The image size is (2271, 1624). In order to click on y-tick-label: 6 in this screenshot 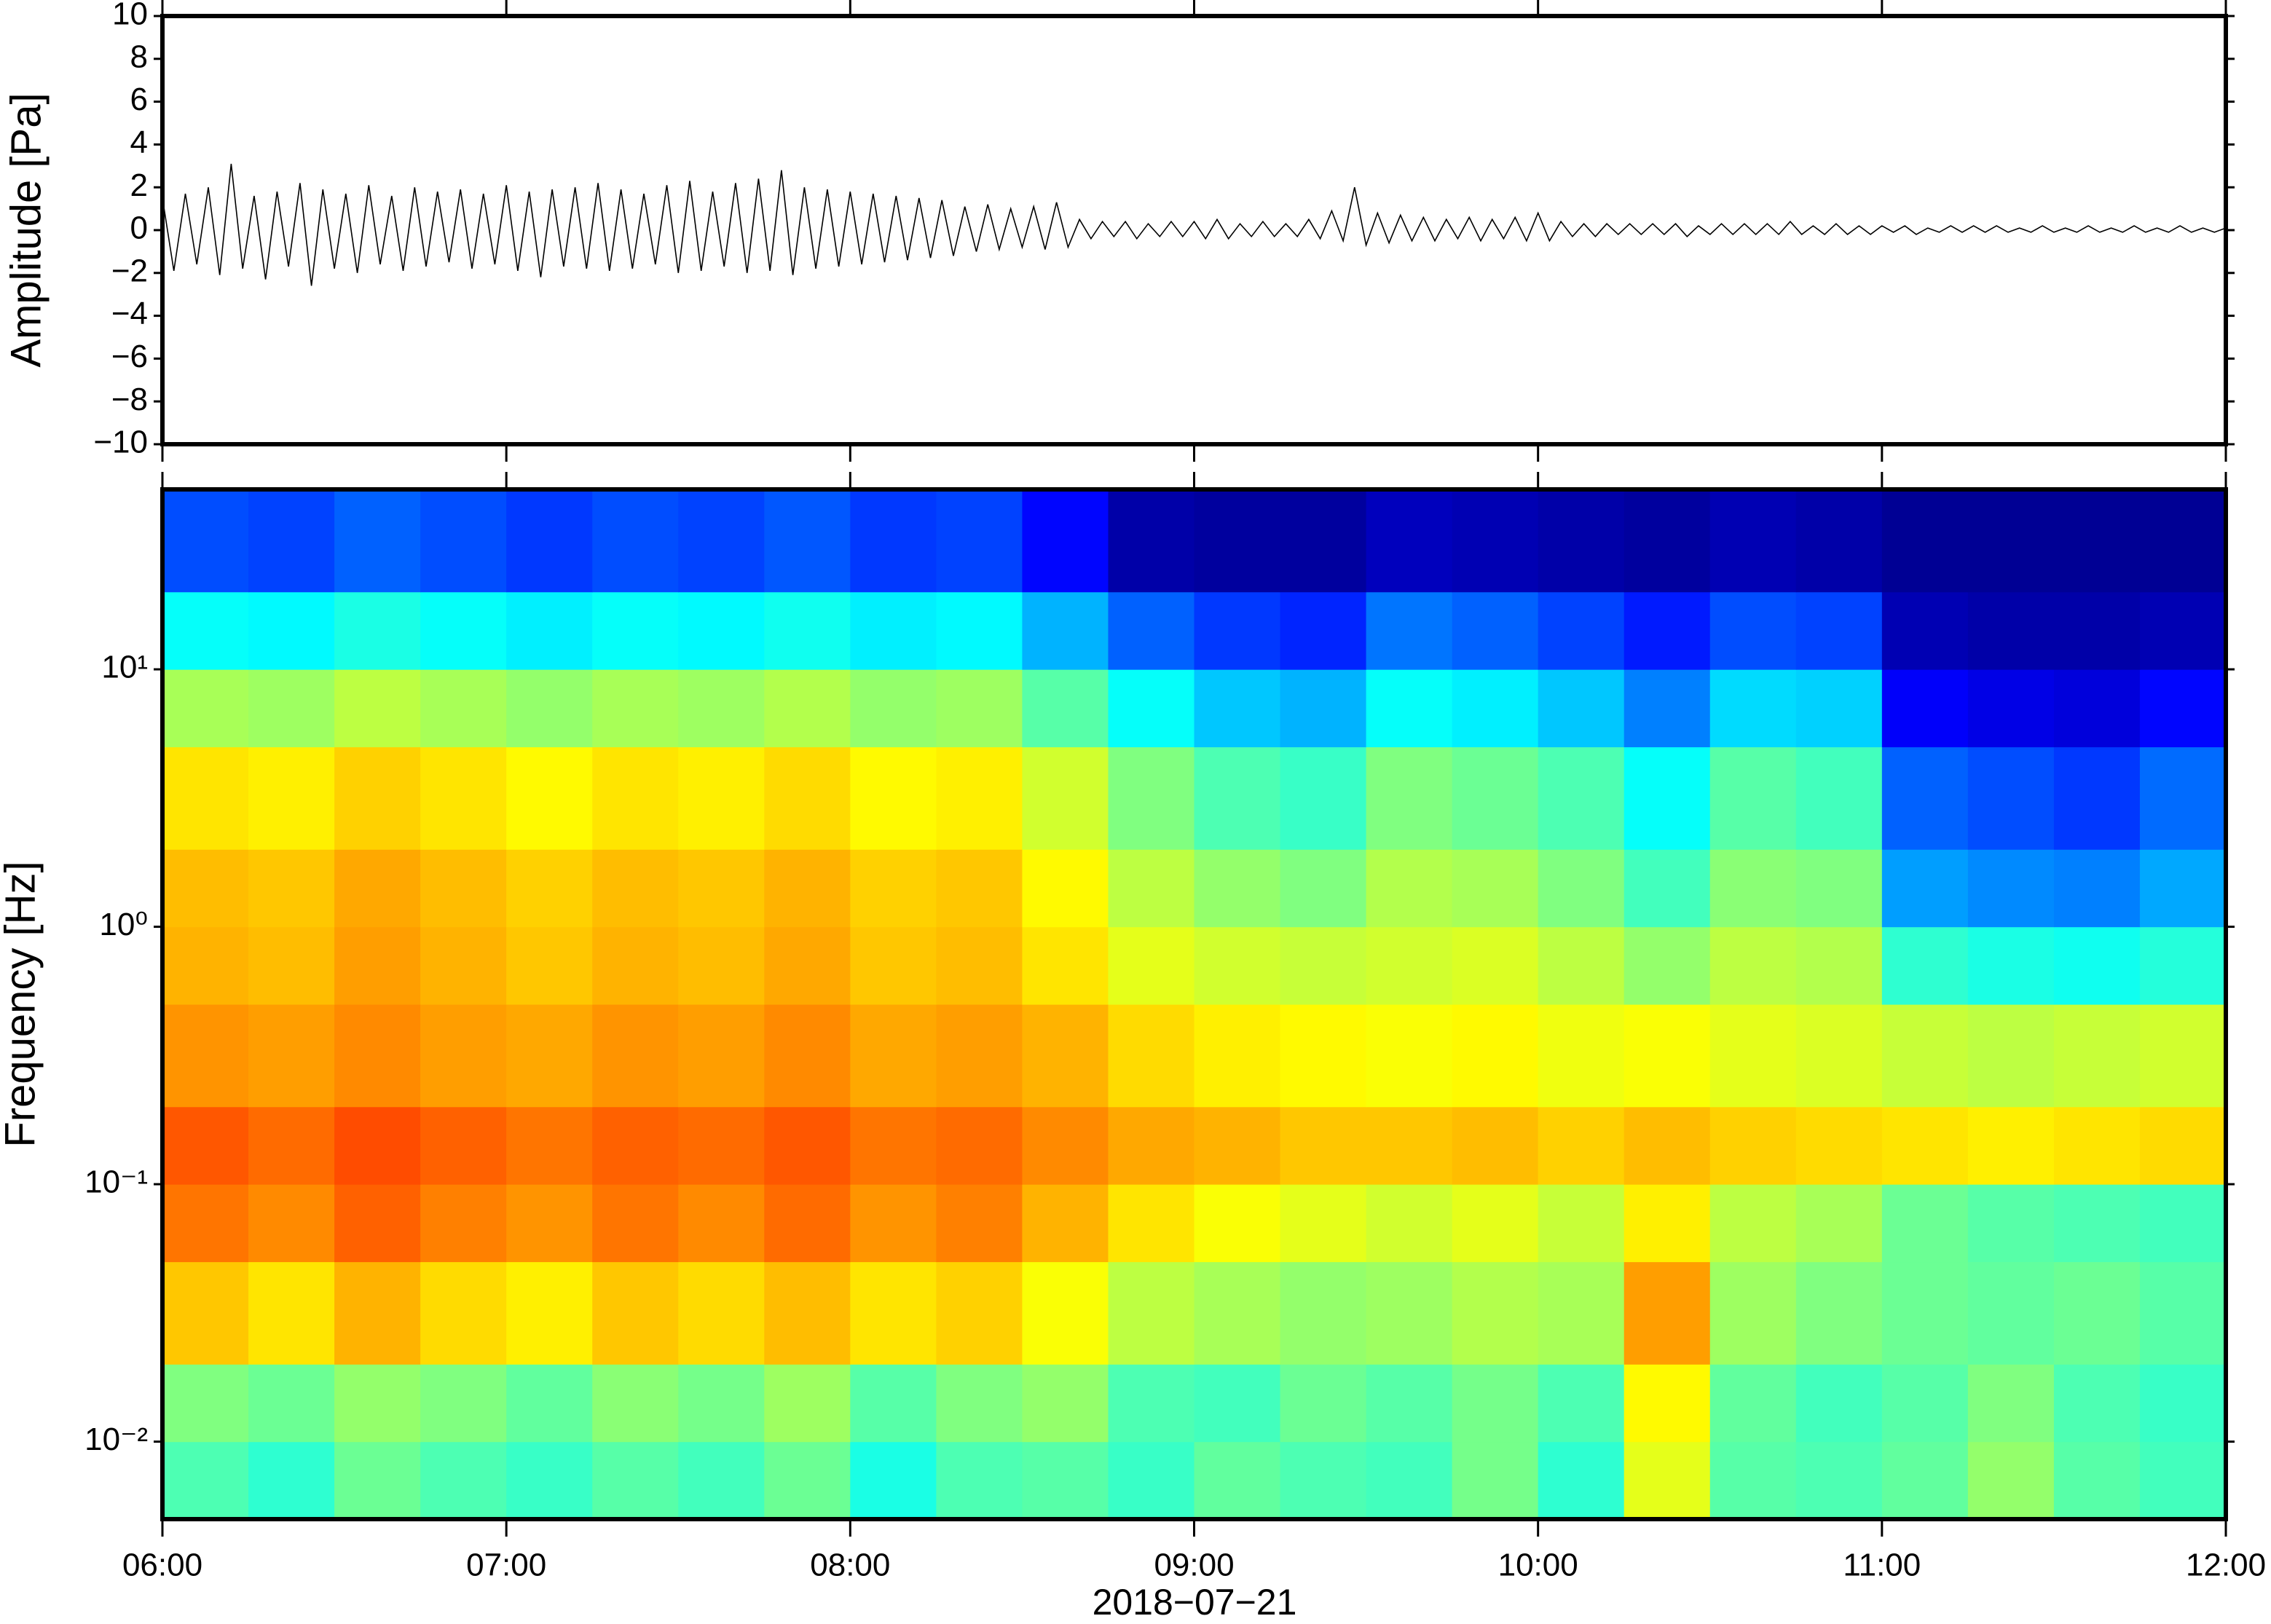, I will do `click(139, 99)`.